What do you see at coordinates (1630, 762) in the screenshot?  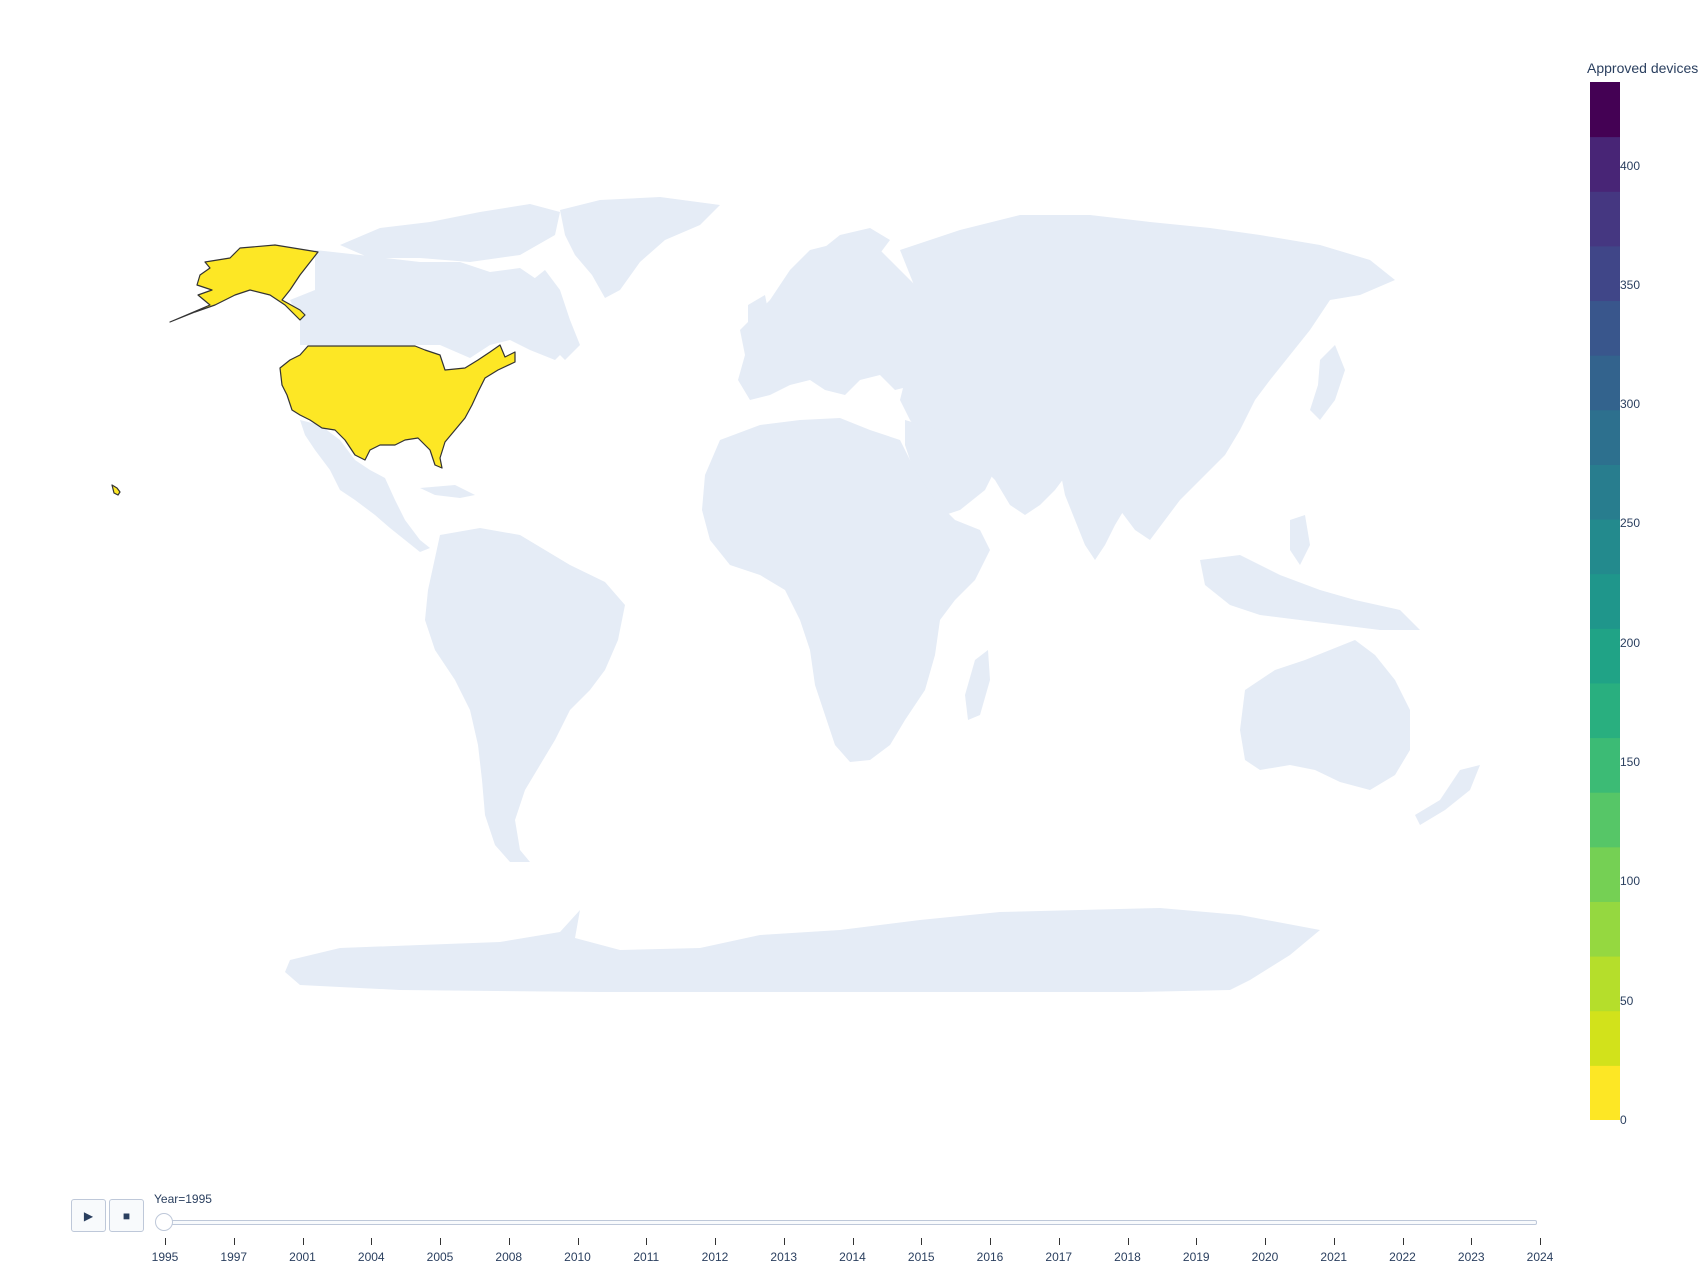 I see `colorbar-tick-label: 150` at bounding box center [1630, 762].